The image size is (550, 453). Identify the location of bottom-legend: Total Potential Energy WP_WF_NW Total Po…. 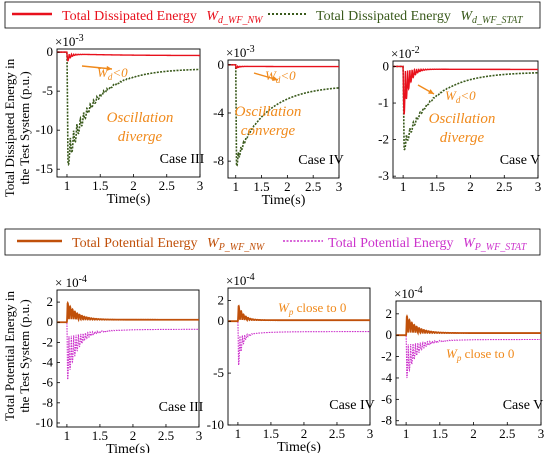
(272, 242).